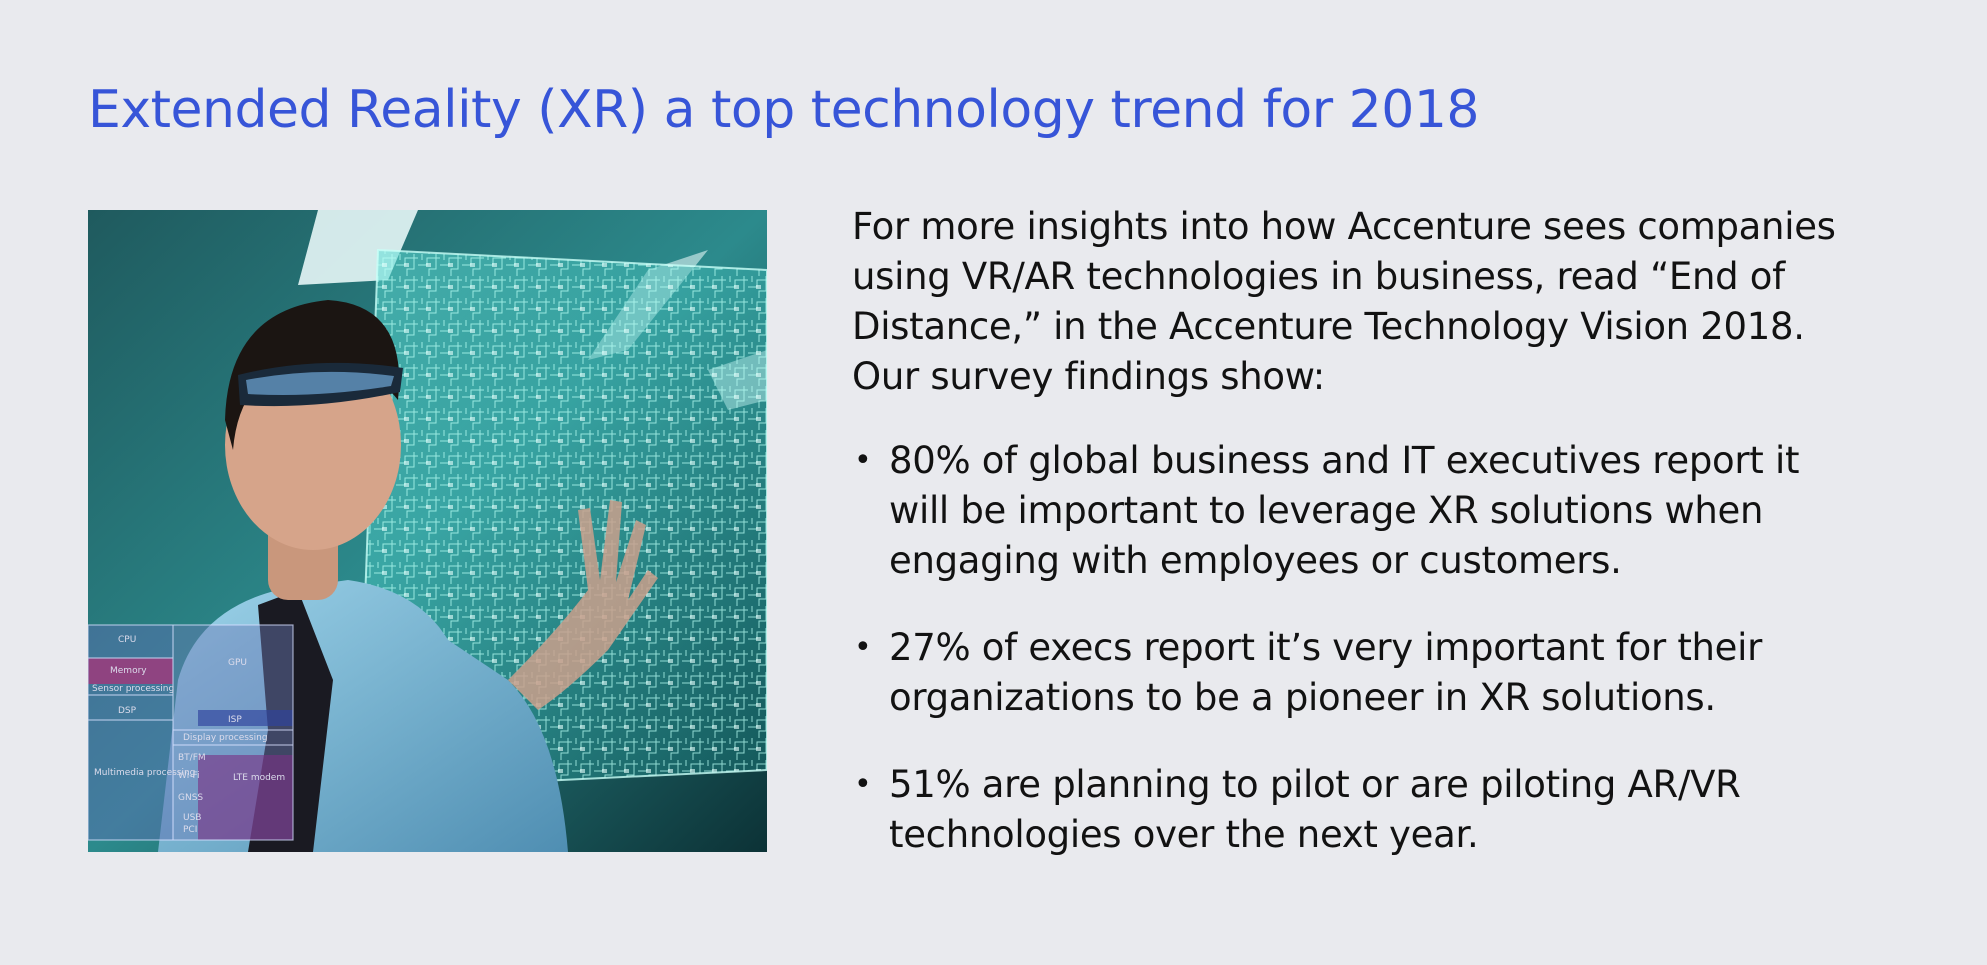 The width and height of the screenshot is (1987, 965). Describe the element at coordinates (188, 776) in the screenshot. I see `chip-label-wifi: Wi-Fi` at that location.